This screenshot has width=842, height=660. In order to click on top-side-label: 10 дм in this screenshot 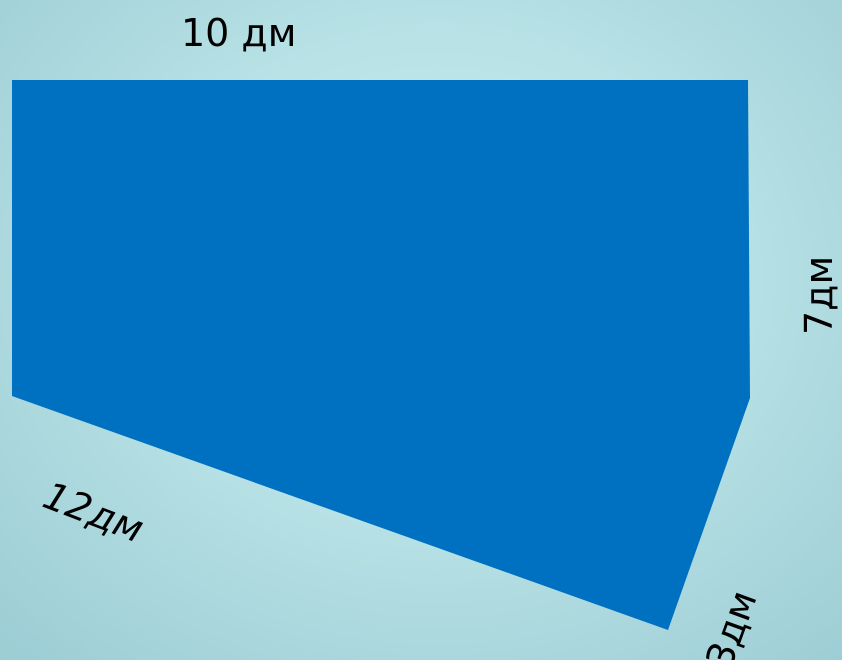, I will do `click(239, 33)`.